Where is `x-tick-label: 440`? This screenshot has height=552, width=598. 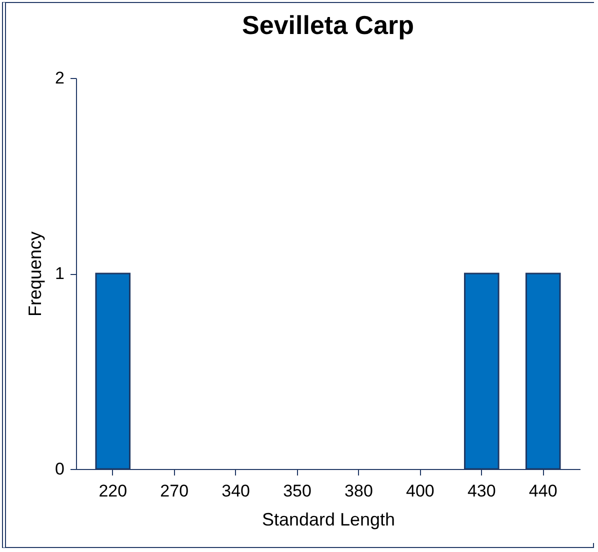
x-tick-label: 440 is located at coordinates (543, 491).